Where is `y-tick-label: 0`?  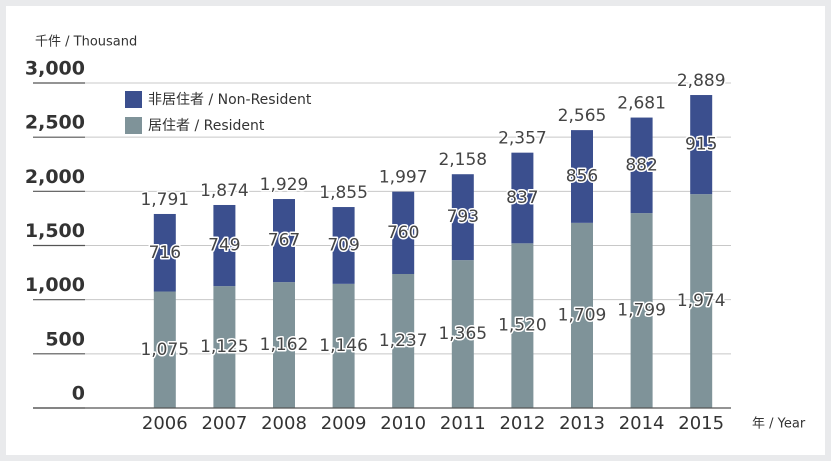 y-tick-label: 0 is located at coordinates (78, 394).